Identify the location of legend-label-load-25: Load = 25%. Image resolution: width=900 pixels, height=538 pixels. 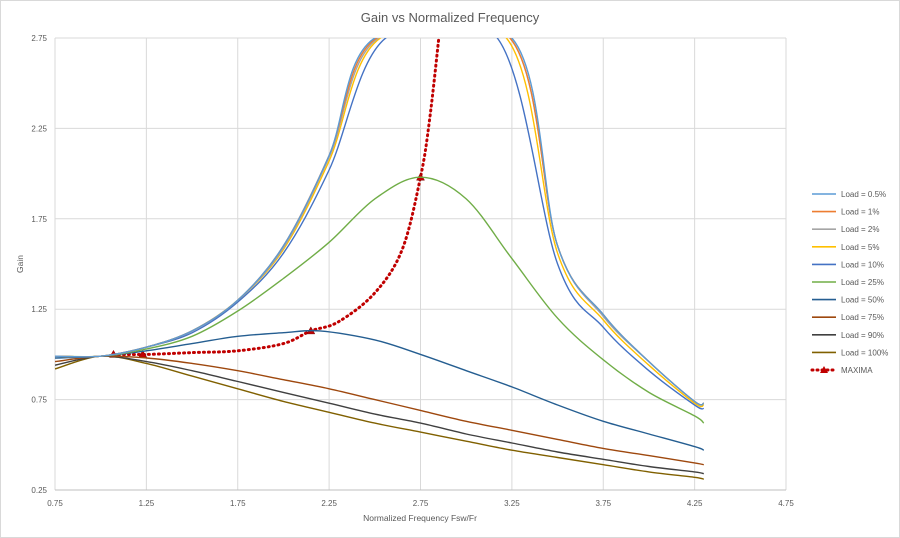
(862, 282).